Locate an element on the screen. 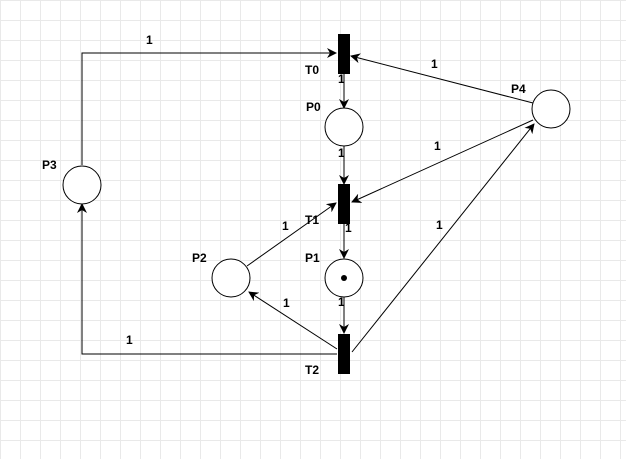  weight-t1-p1: 1 is located at coordinates (348, 228).